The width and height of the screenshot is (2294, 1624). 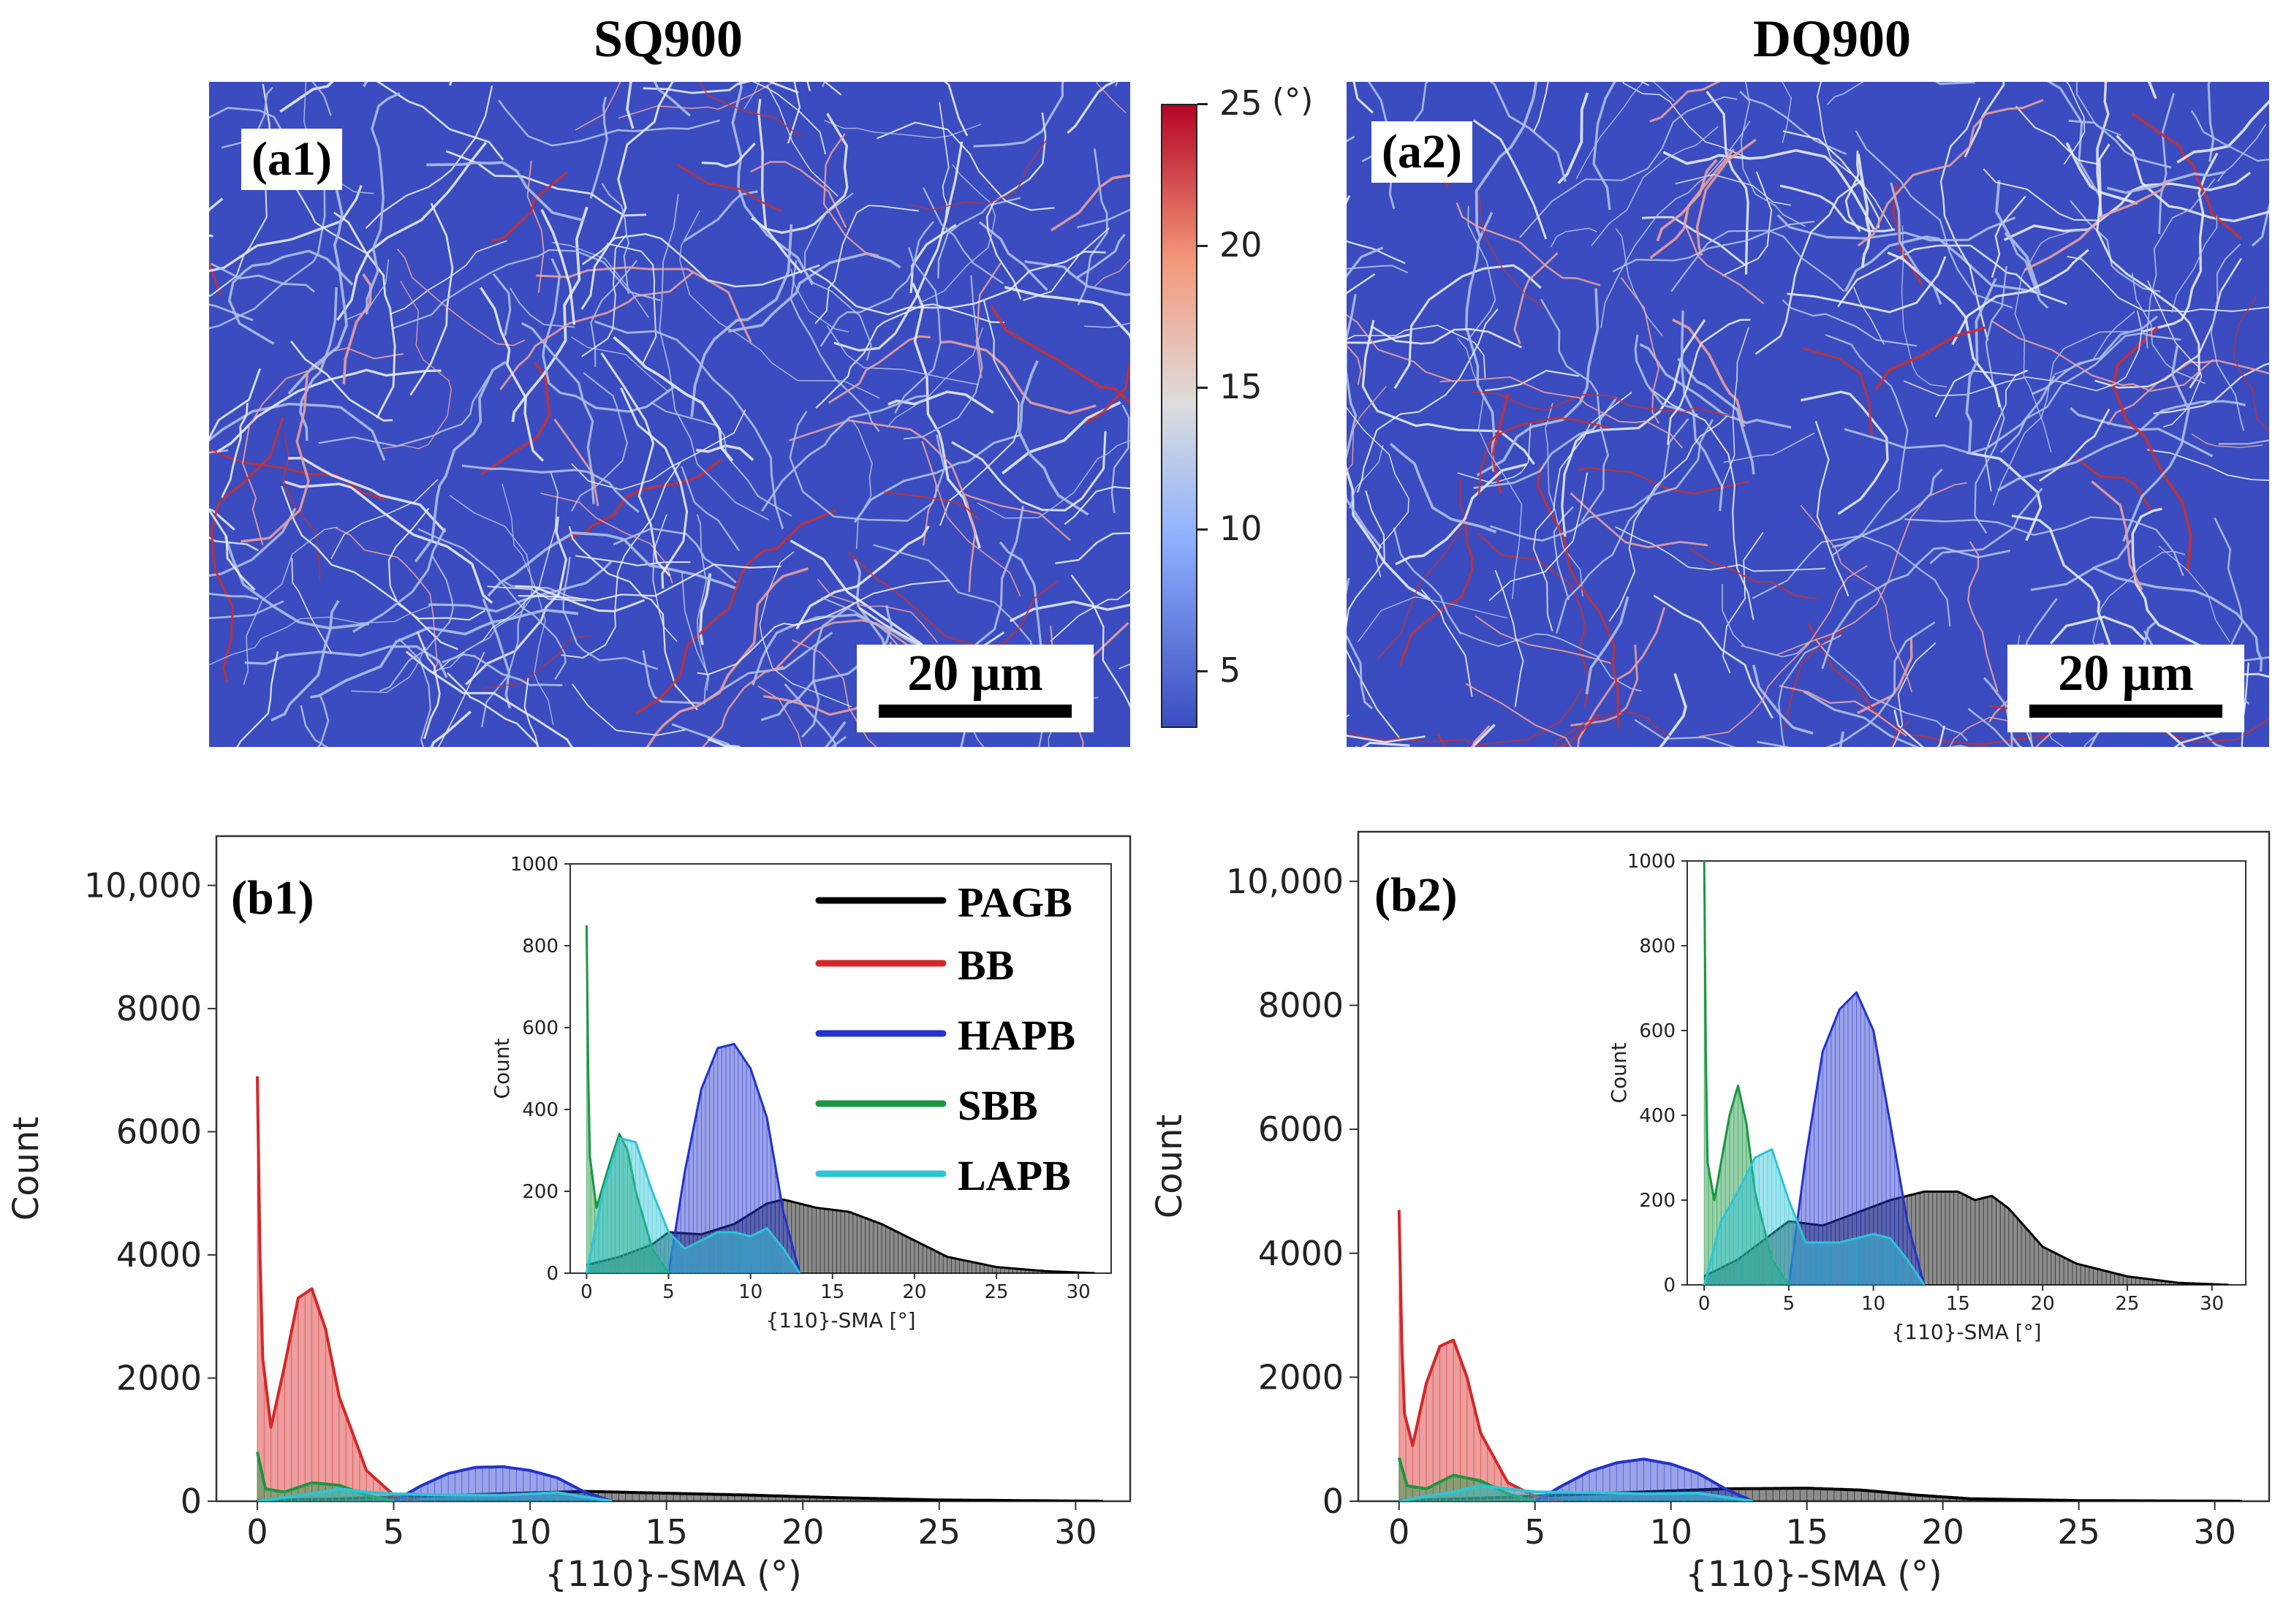 I want to click on y-tick-label: 4000, so click(x=1301, y=1254).